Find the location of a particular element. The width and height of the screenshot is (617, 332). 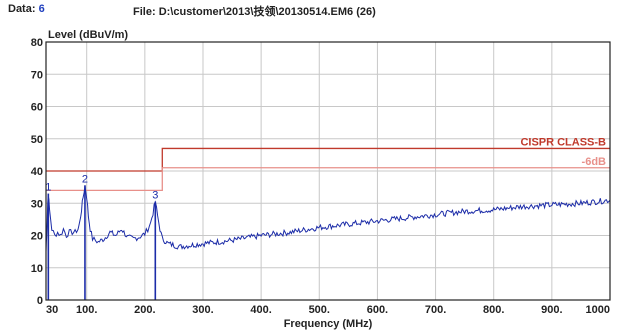

limit-label-0: CISPR CLASS-B is located at coordinates (563, 142).